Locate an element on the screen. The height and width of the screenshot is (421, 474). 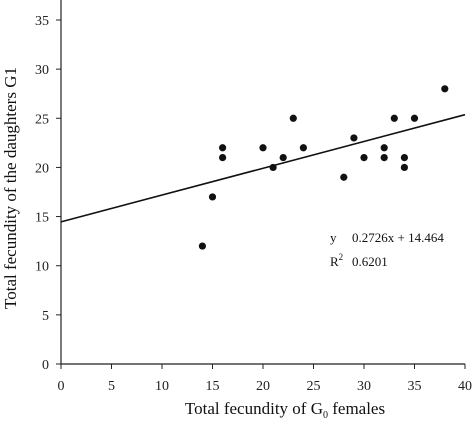
y-tick-label: 15 is located at coordinates (42, 218).